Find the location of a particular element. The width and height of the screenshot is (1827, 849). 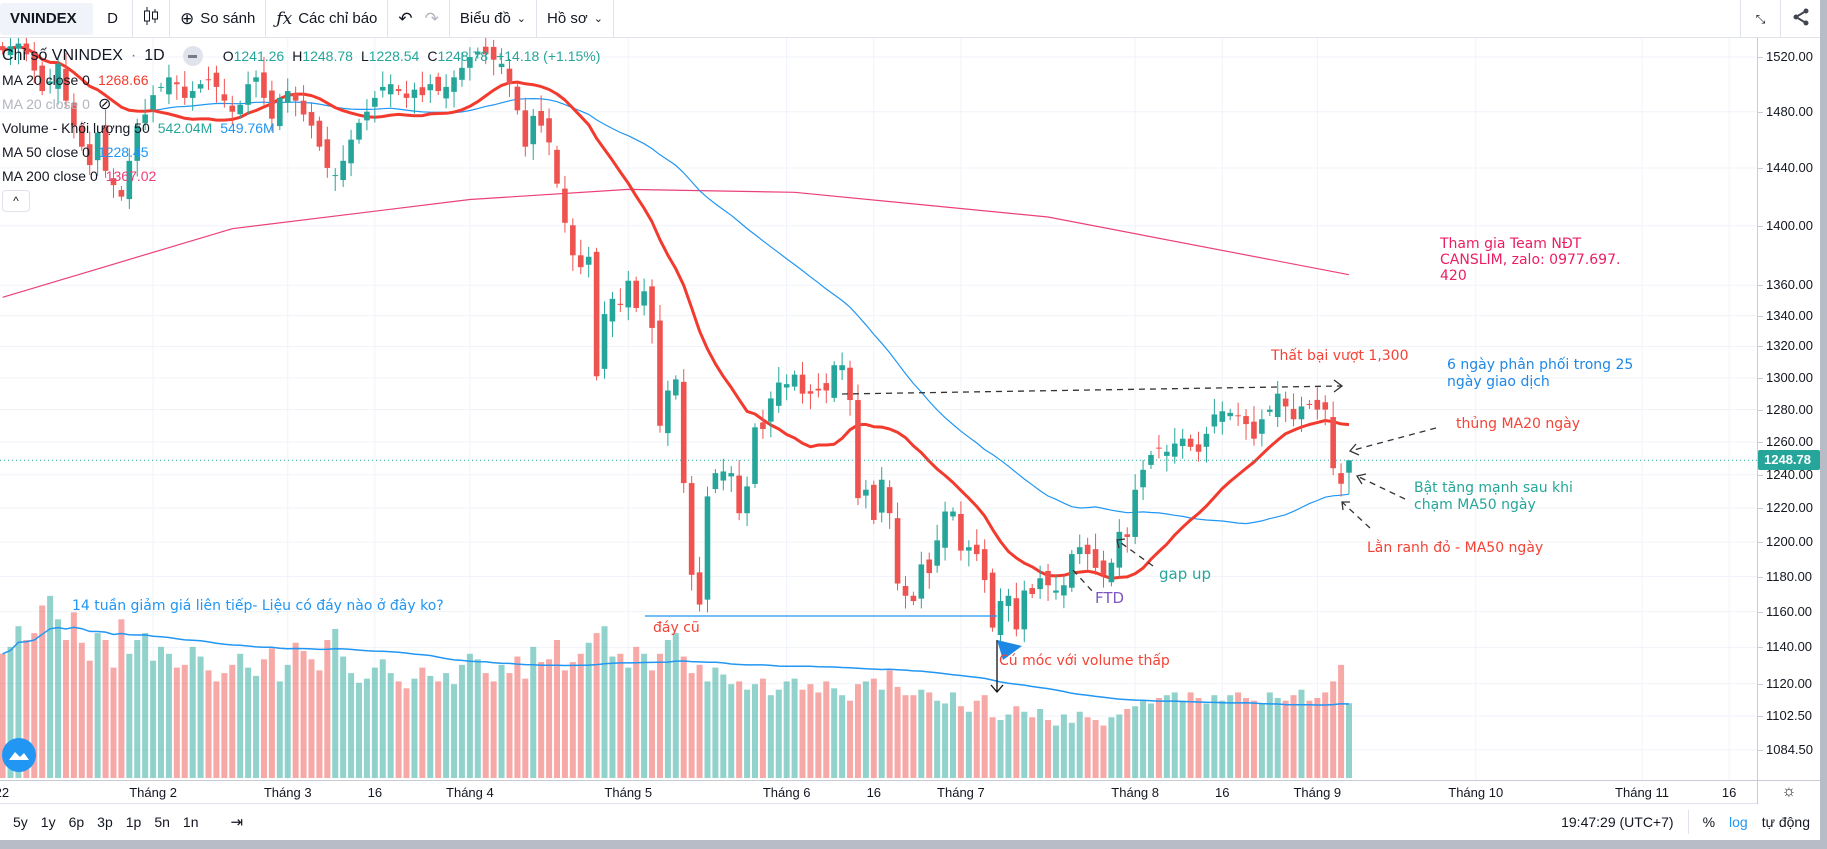

time-axis-label: Tháng 6 is located at coordinates (786, 792).